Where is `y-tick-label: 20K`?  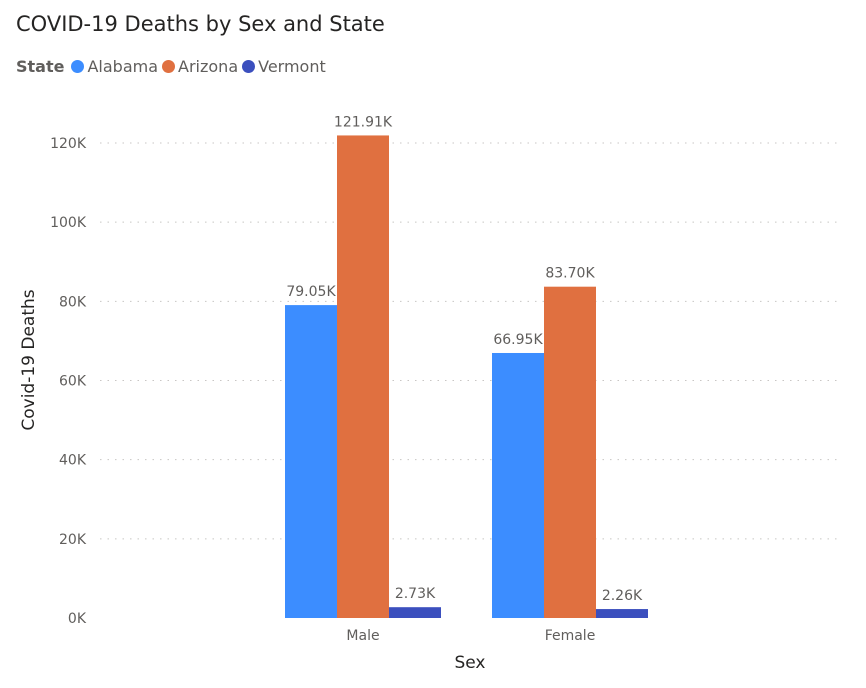
y-tick-label: 20K is located at coordinates (73, 540).